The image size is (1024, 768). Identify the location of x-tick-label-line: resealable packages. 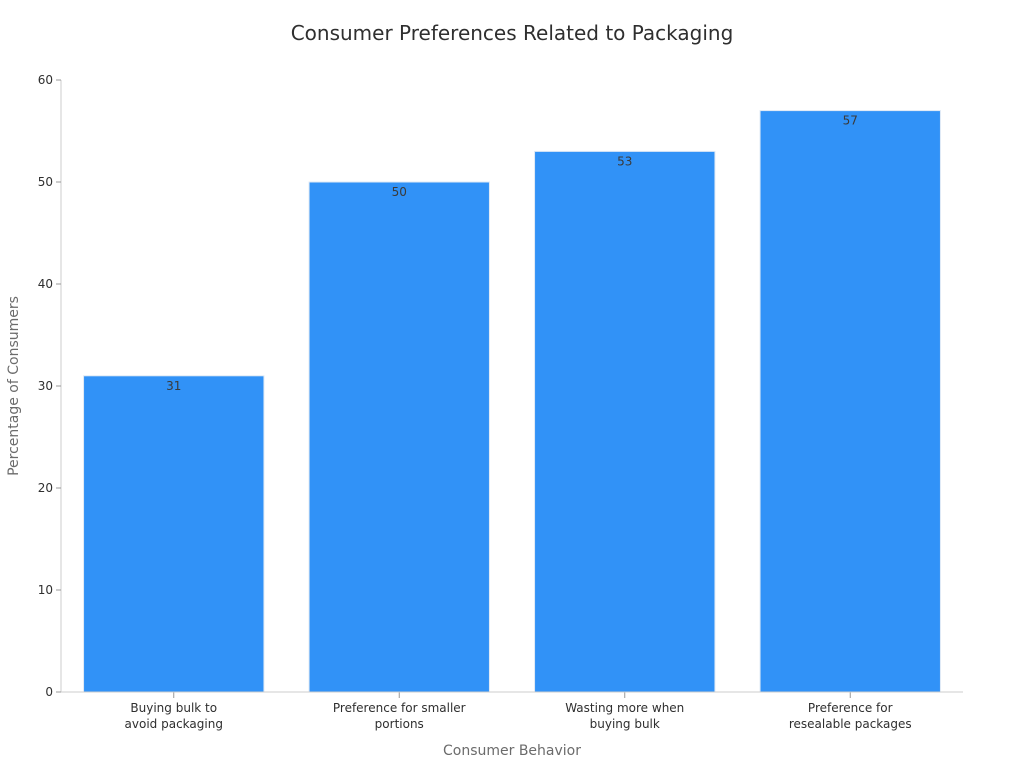
(850, 724).